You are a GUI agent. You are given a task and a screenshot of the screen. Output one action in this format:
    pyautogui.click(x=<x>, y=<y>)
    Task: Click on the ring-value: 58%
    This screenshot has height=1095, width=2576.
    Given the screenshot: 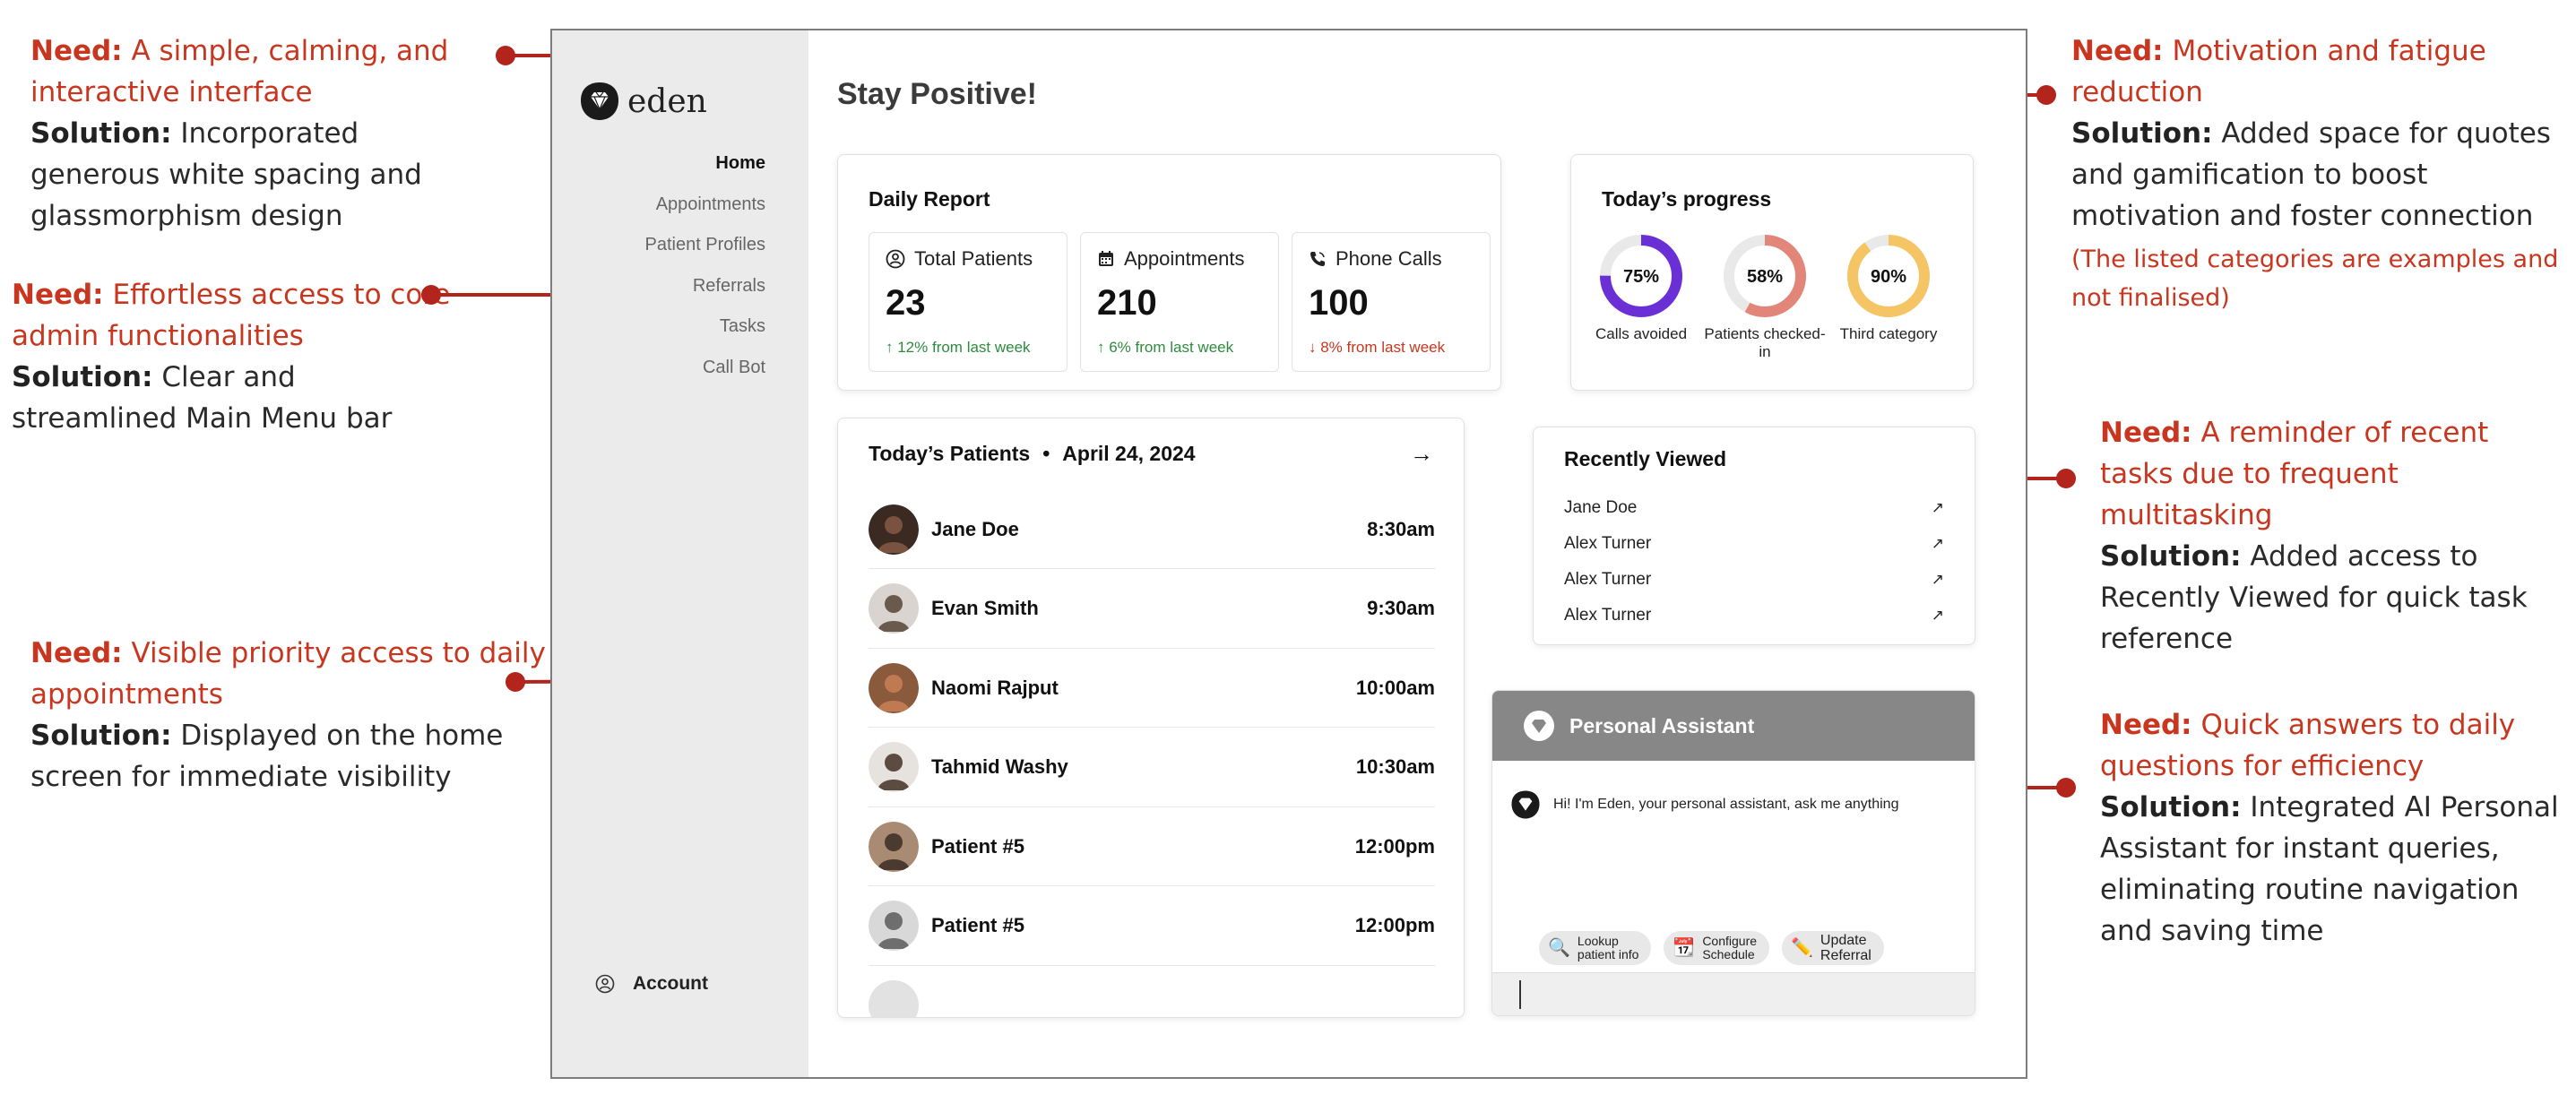 What is the action you would take?
    pyautogui.click(x=1765, y=277)
    